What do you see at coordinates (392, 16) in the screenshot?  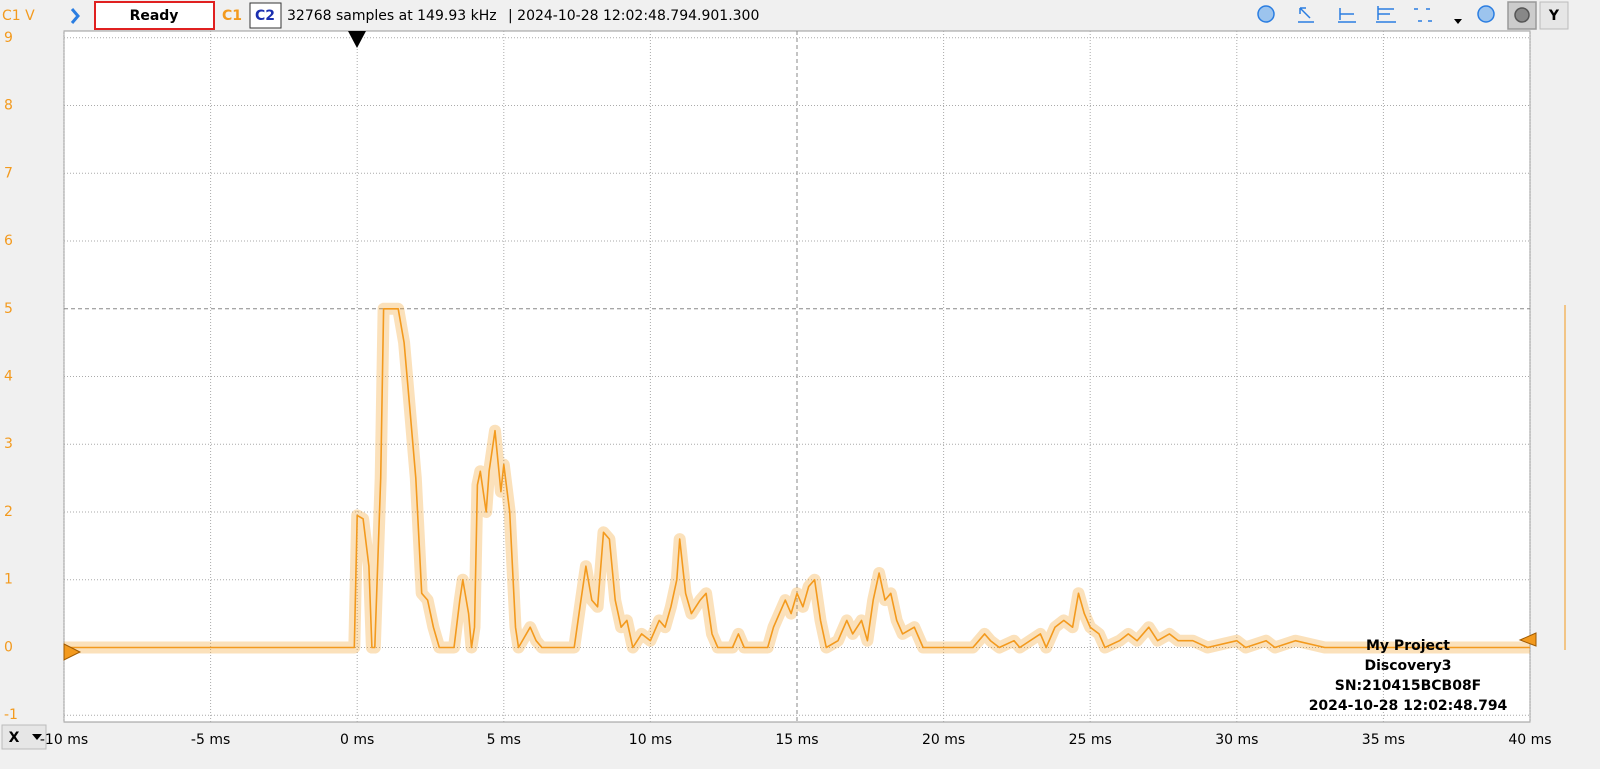 I see `sample-info: 32768 samples at 149.93 kHz` at bounding box center [392, 16].